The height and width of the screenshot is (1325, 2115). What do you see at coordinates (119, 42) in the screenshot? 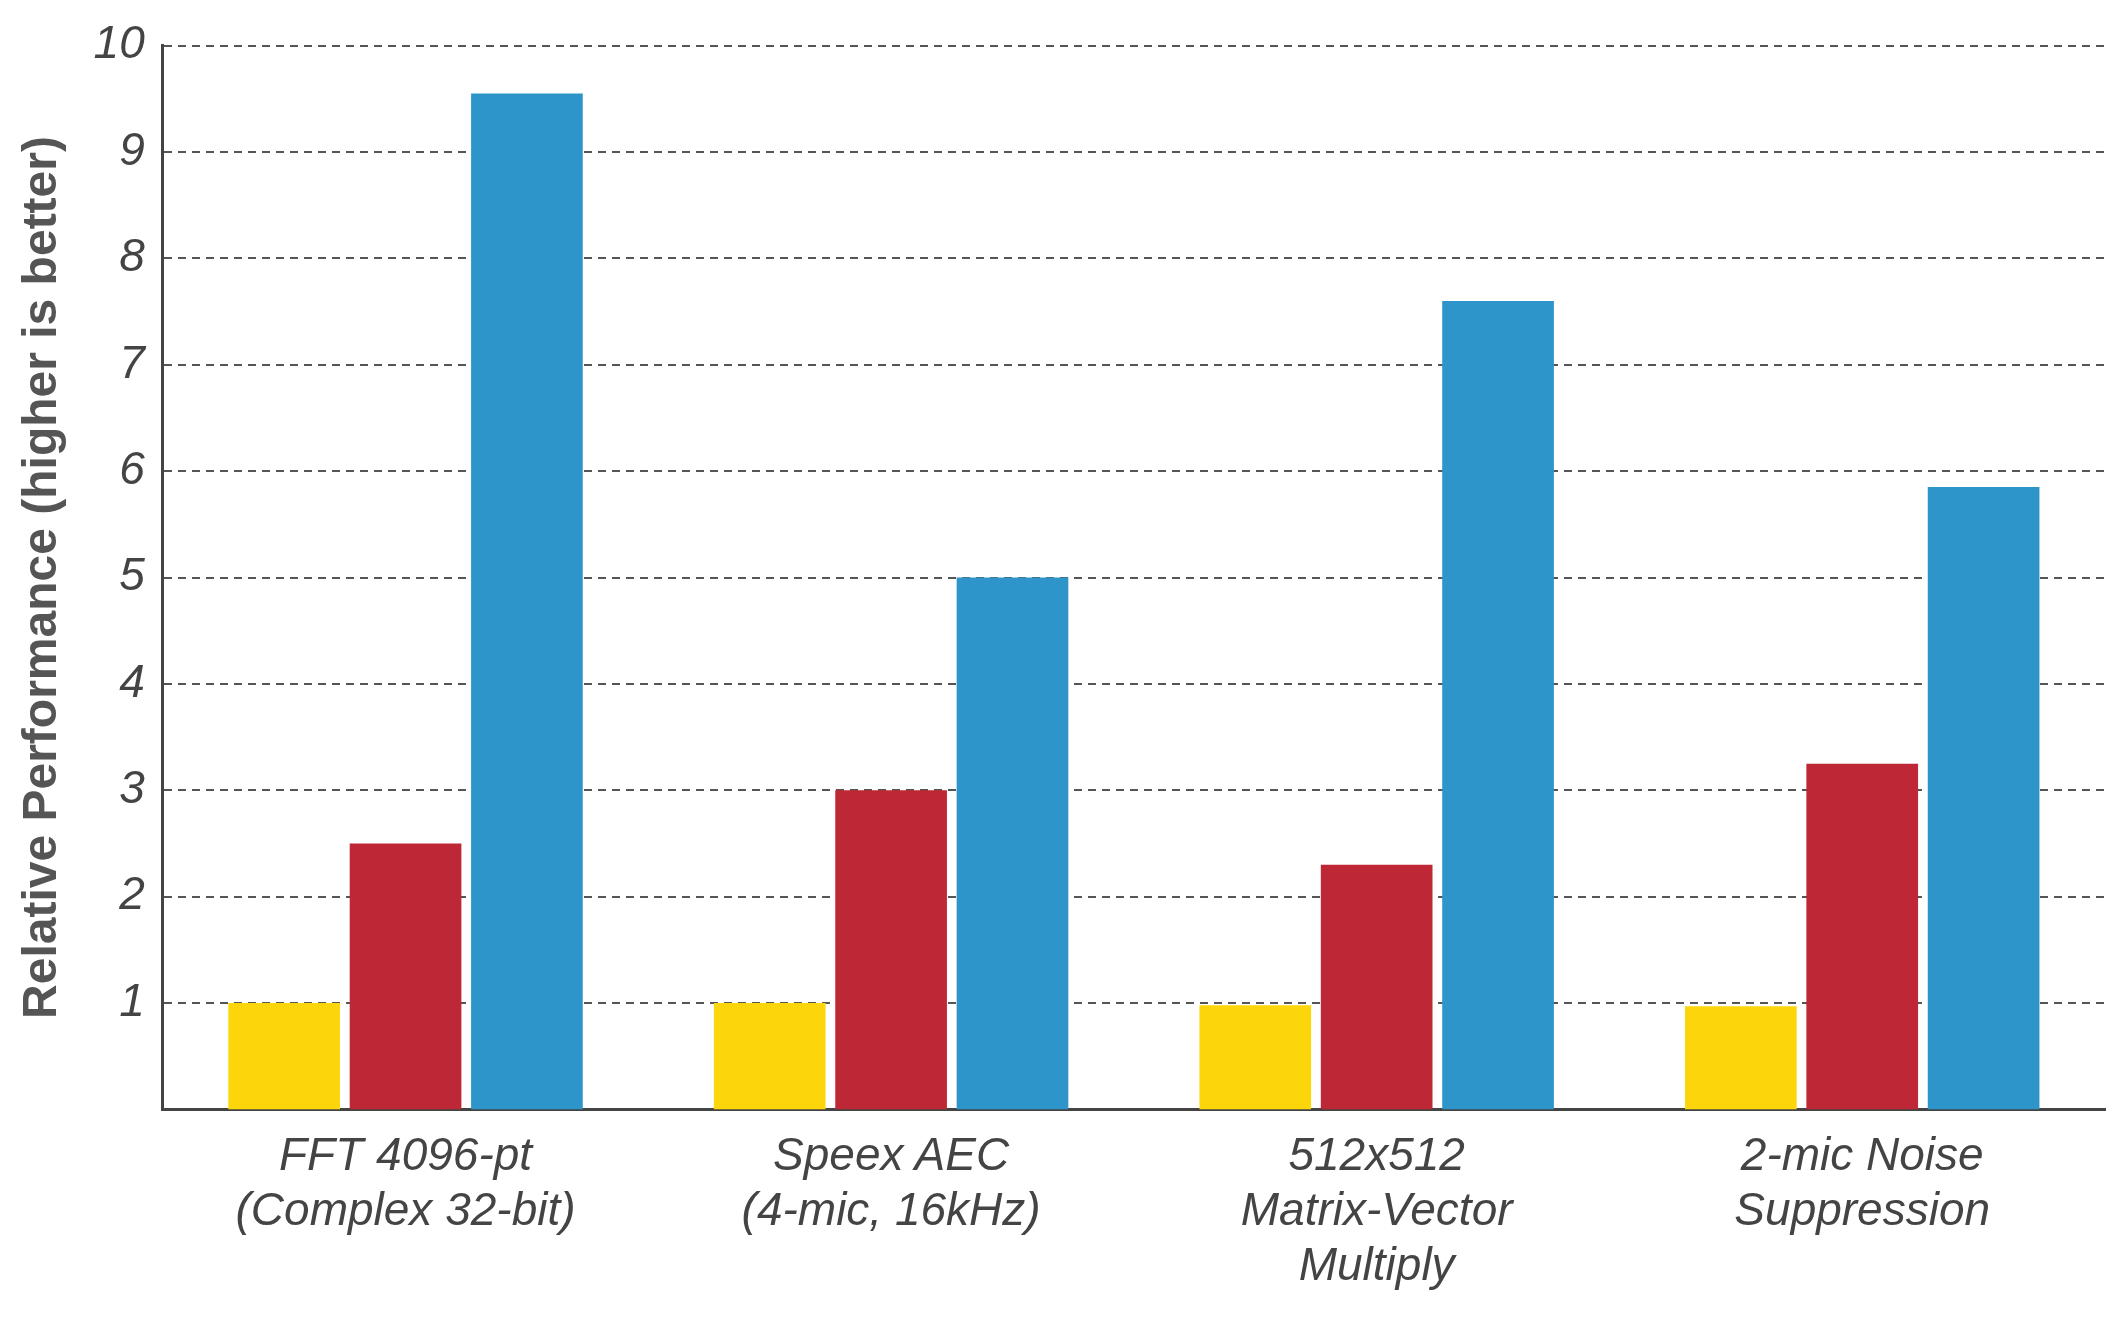
I see `y-tick-label: 10` at bounding box center [119, 42].